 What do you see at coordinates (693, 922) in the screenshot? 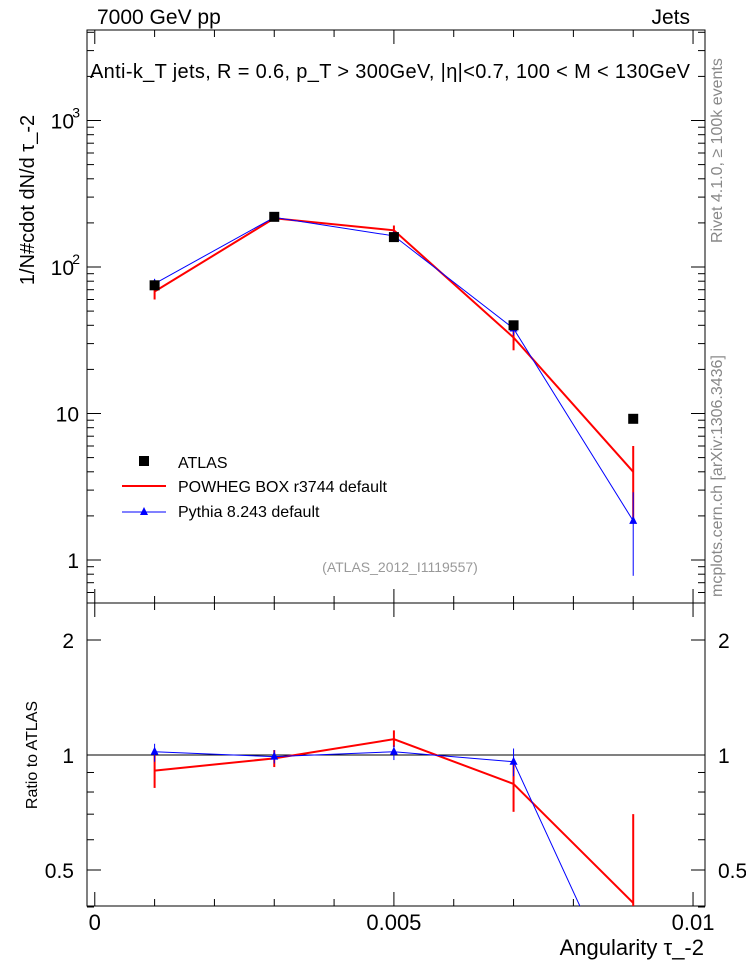
I see `x-tick-label: 0.01` at bounding box center [693, 922].